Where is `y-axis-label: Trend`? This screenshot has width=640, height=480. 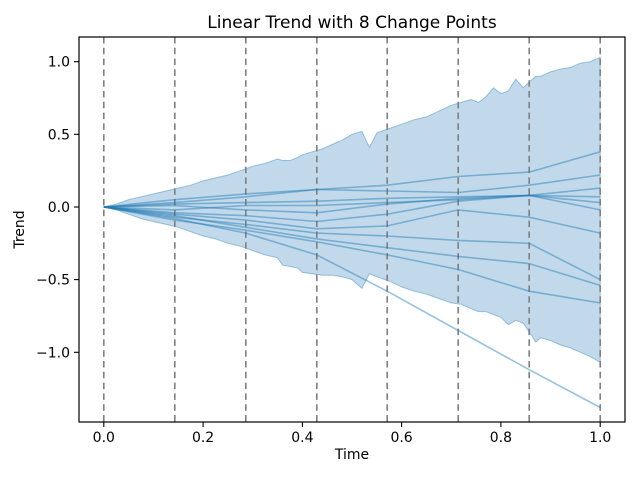 y-axis-label: Trend is located at coordinates (20, 229).